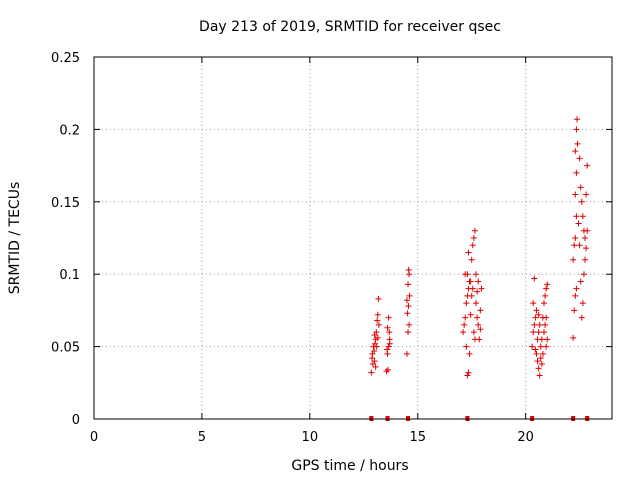  What do you see at coordinates (417, 437) in the screenshot?
I see `x-tick-label: 15` at bounding box center [417, 437].